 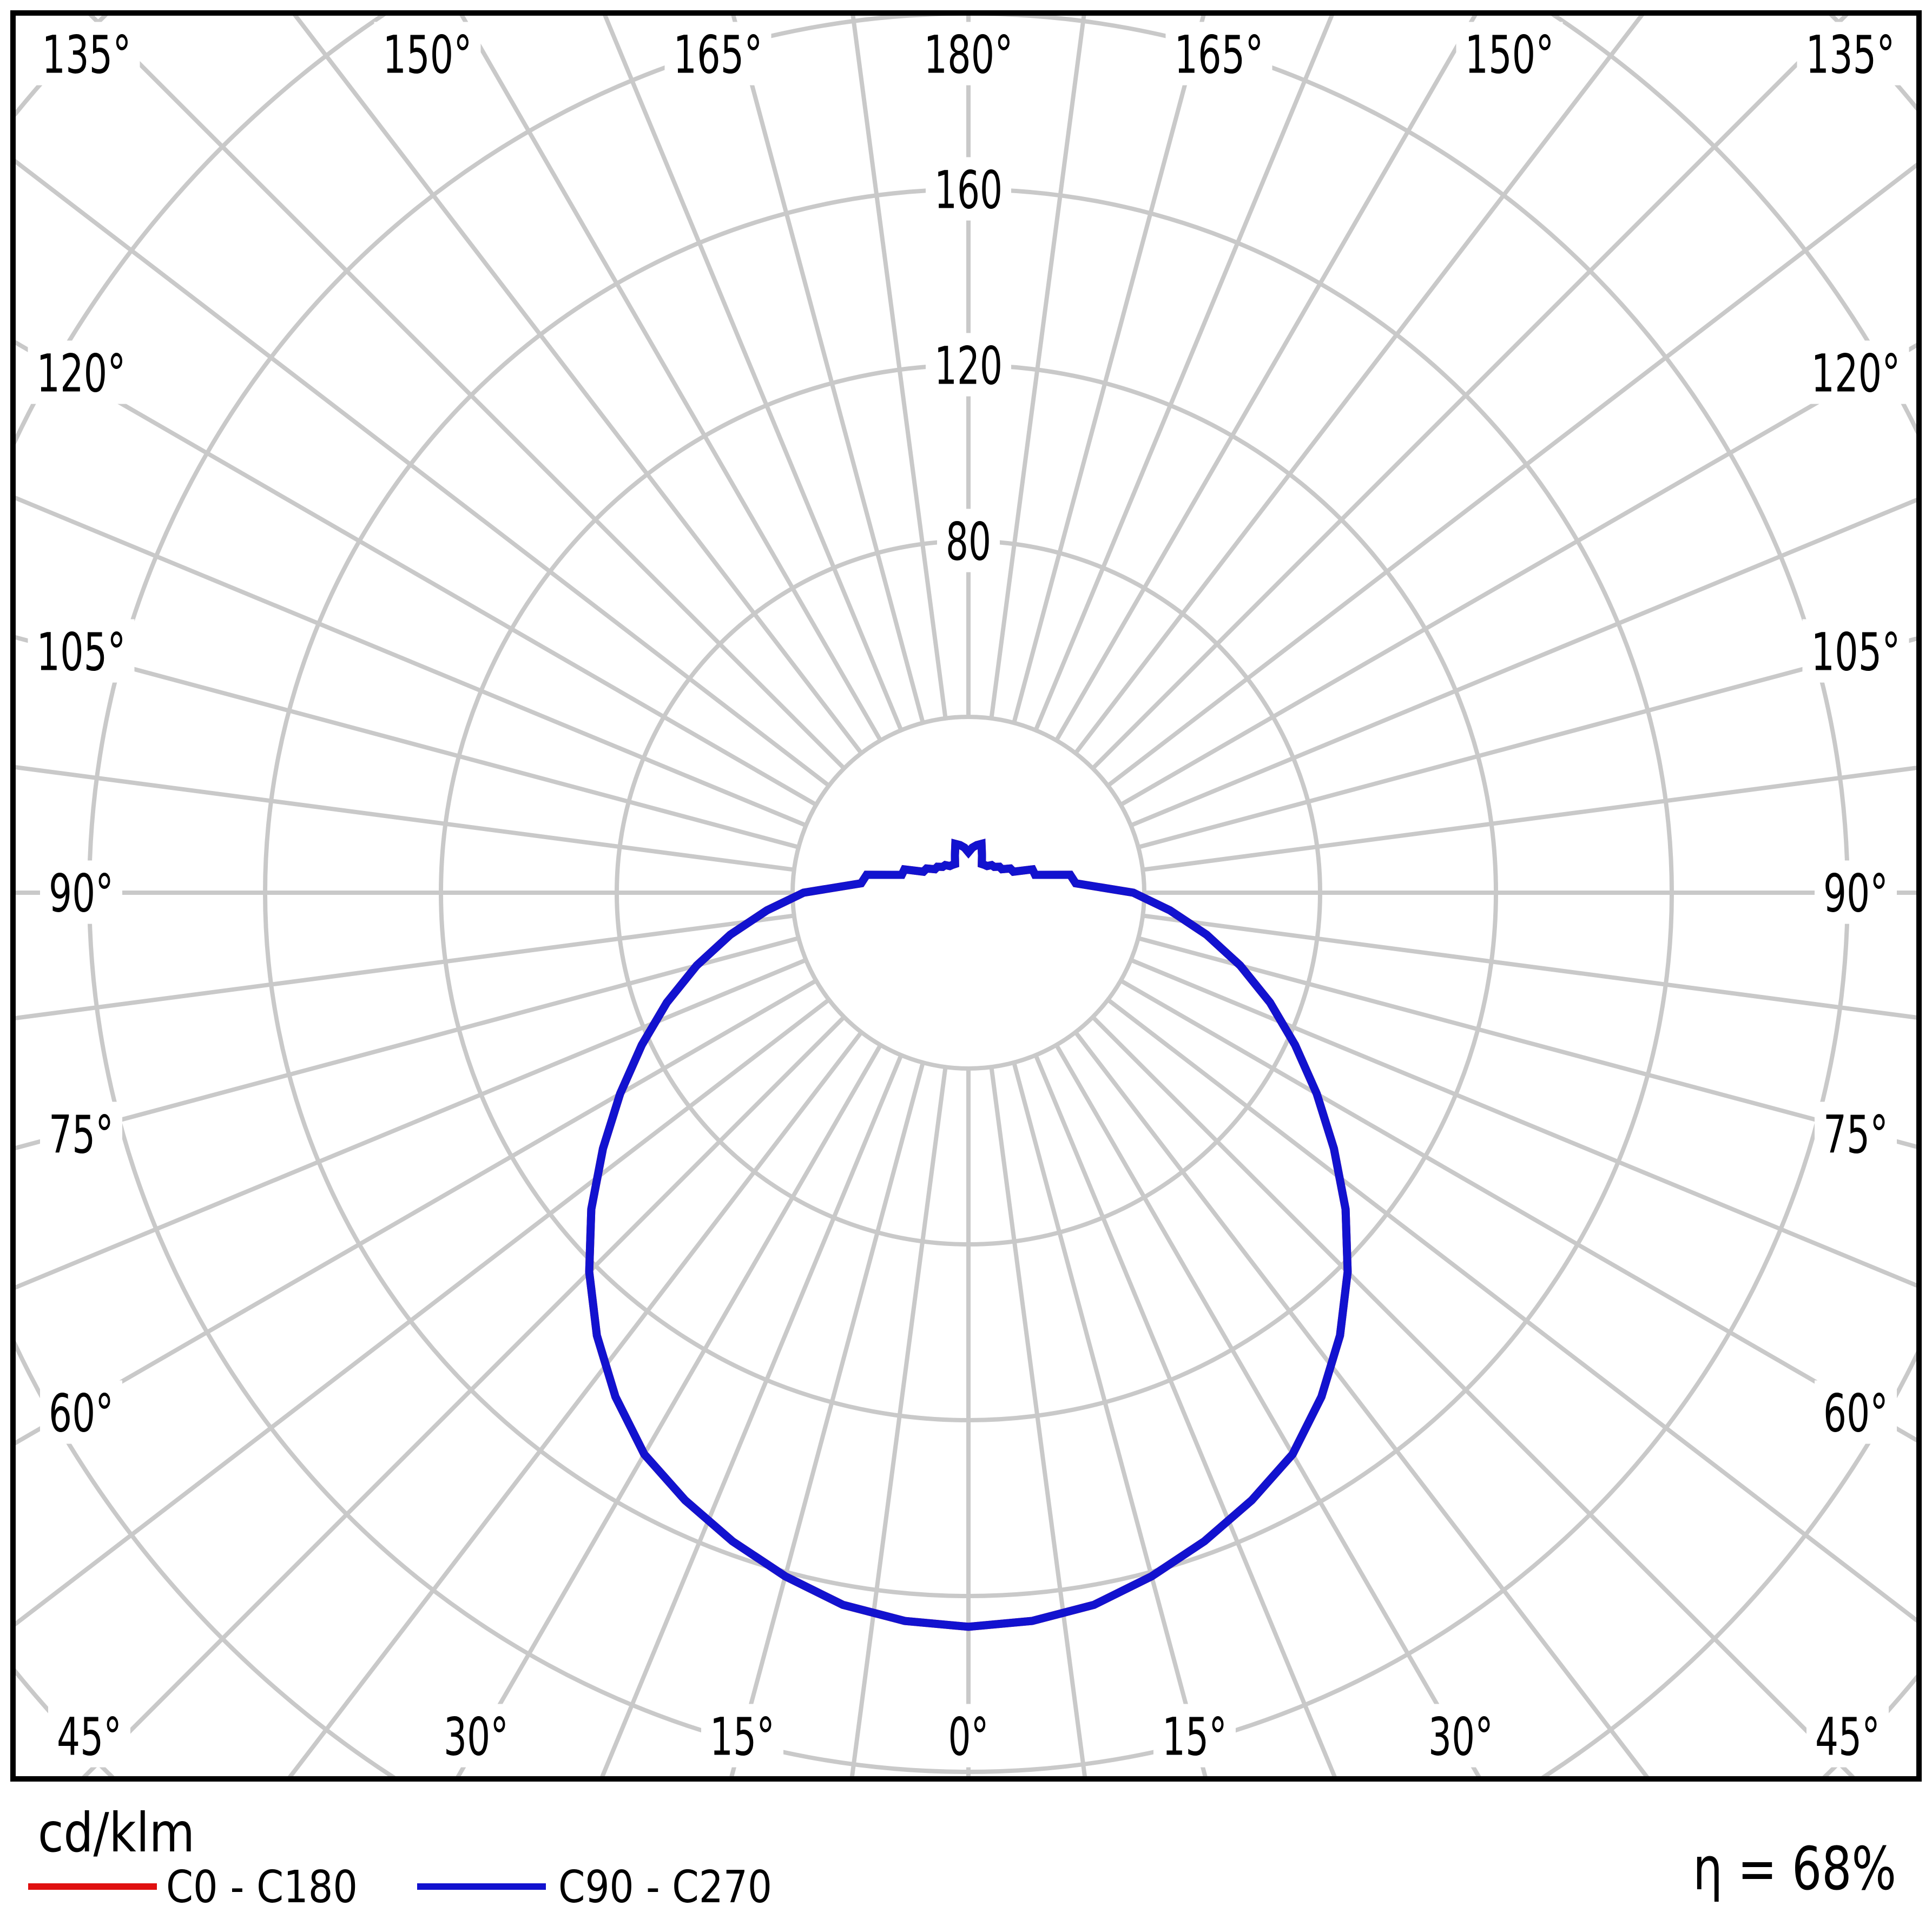 I want to click on efficiency-label: η = 68%, so click(x=1794, y=1868).